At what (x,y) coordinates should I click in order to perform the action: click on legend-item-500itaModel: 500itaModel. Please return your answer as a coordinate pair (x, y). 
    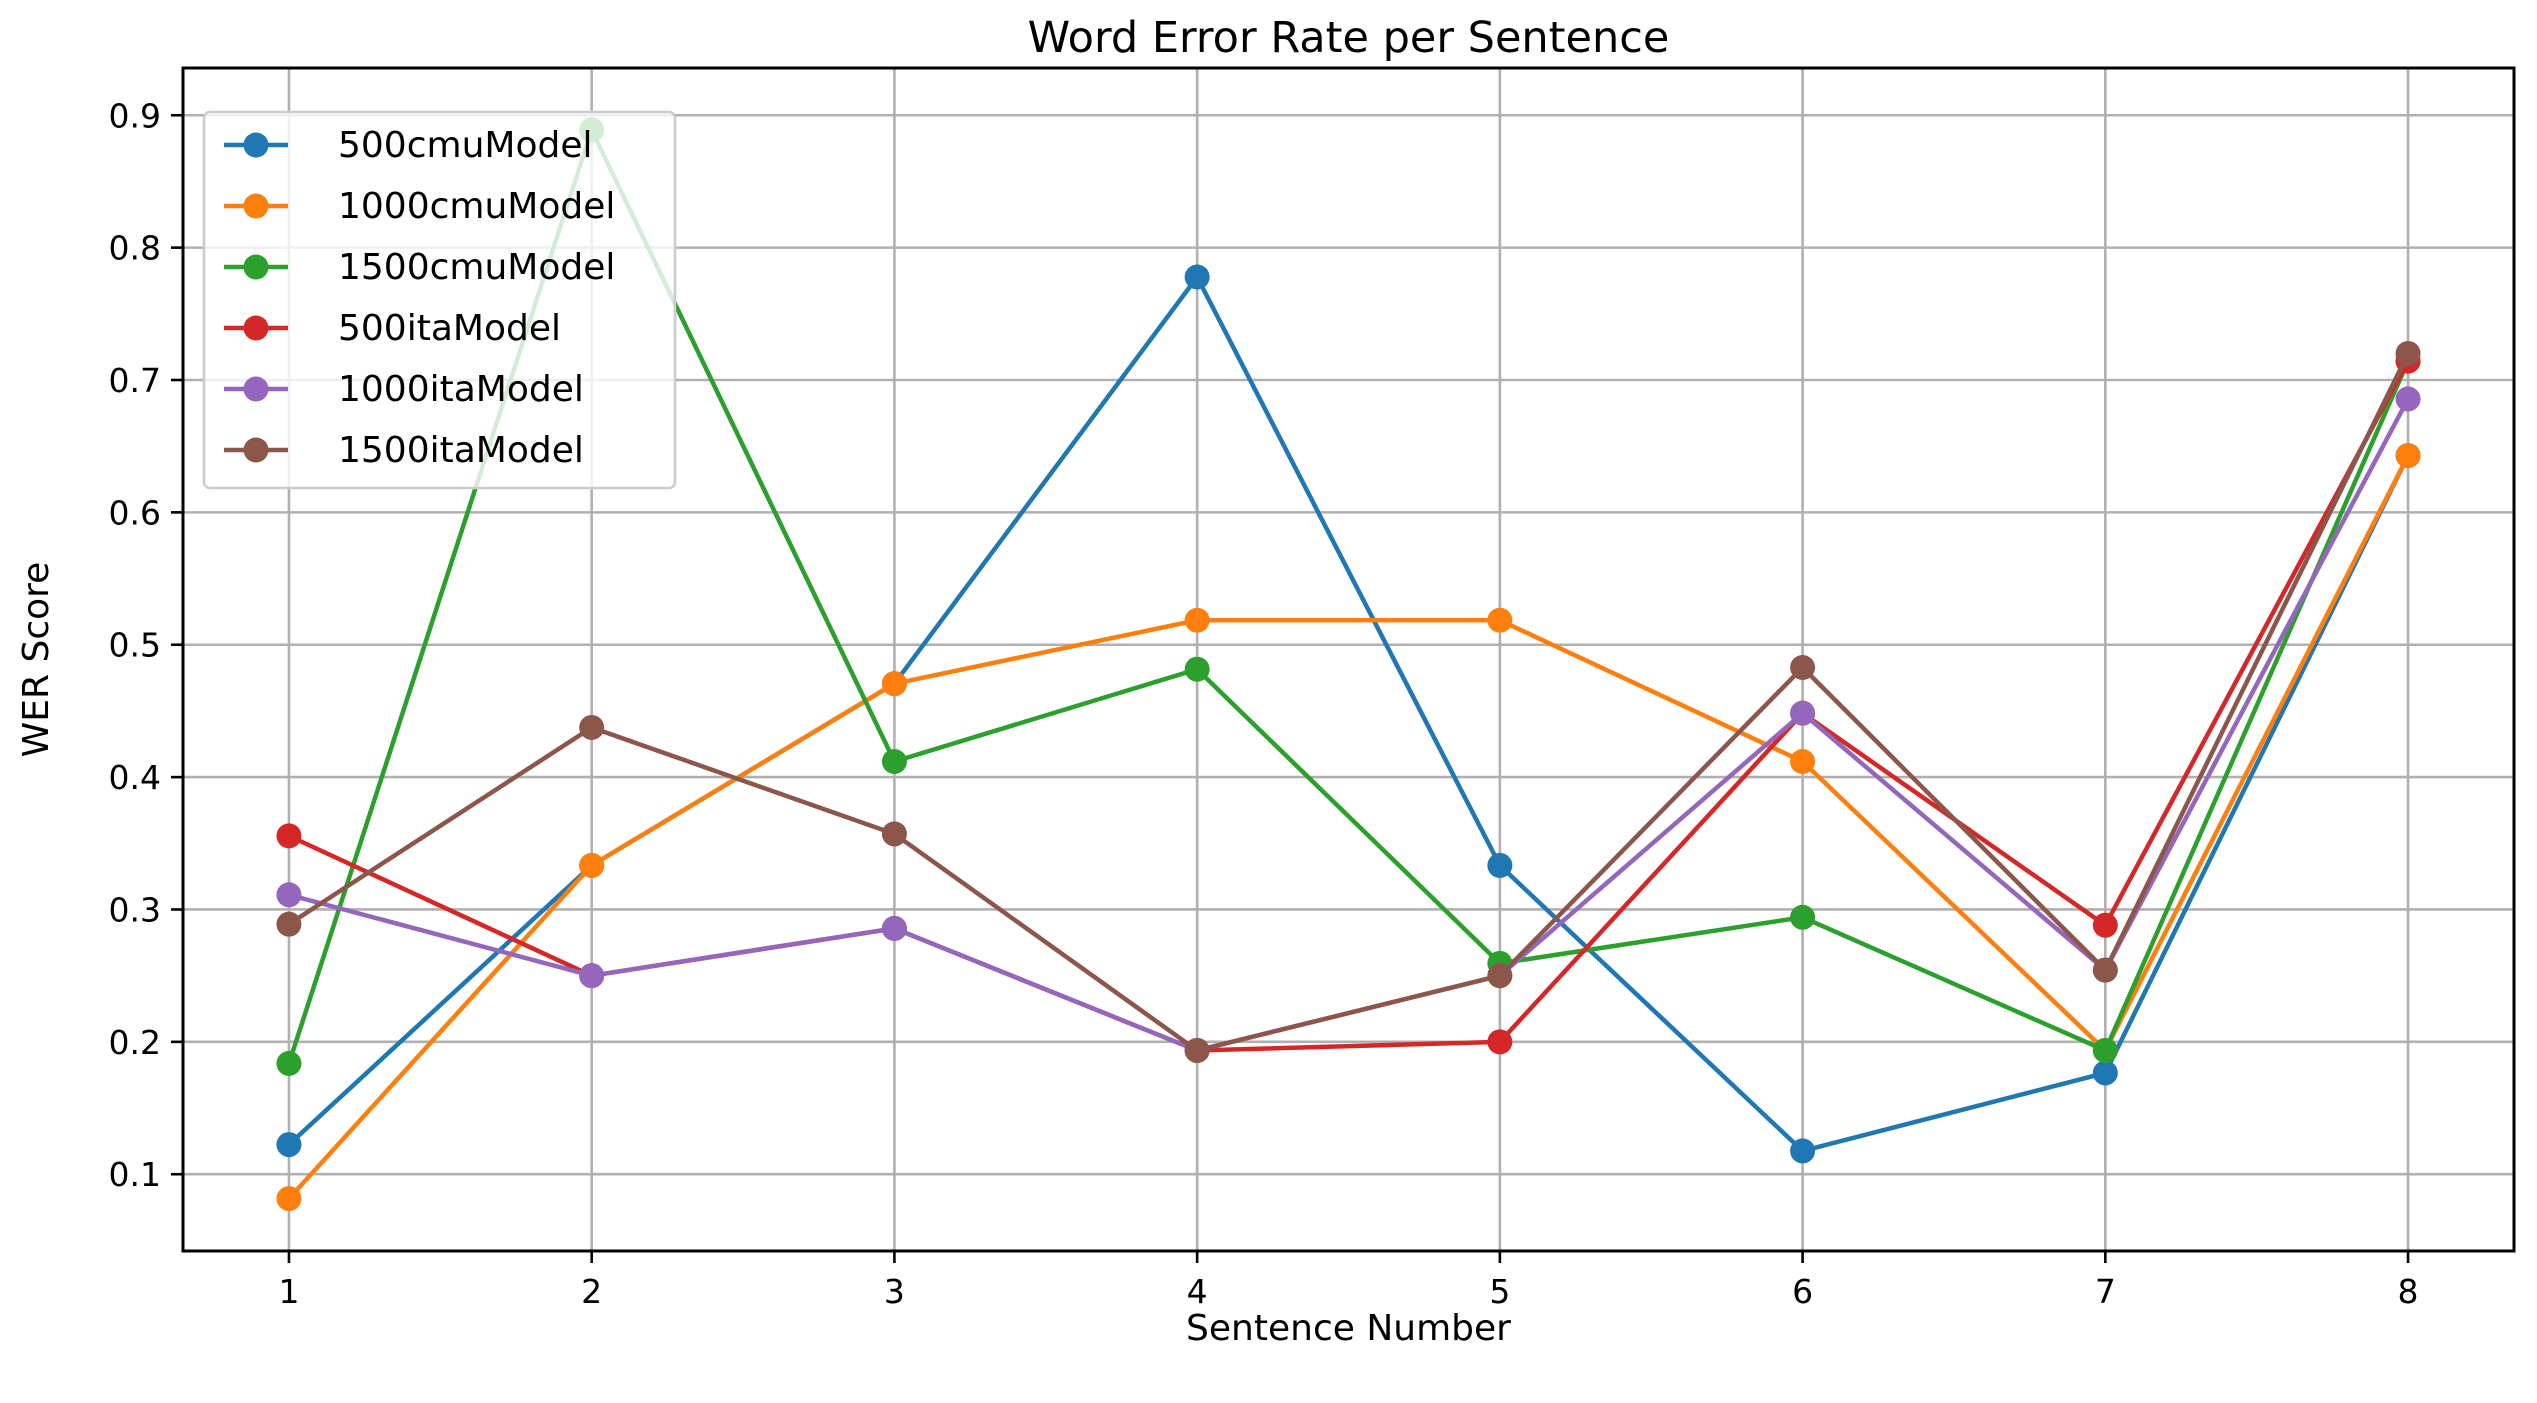
    Looking at the image, I should click on (392, 328).